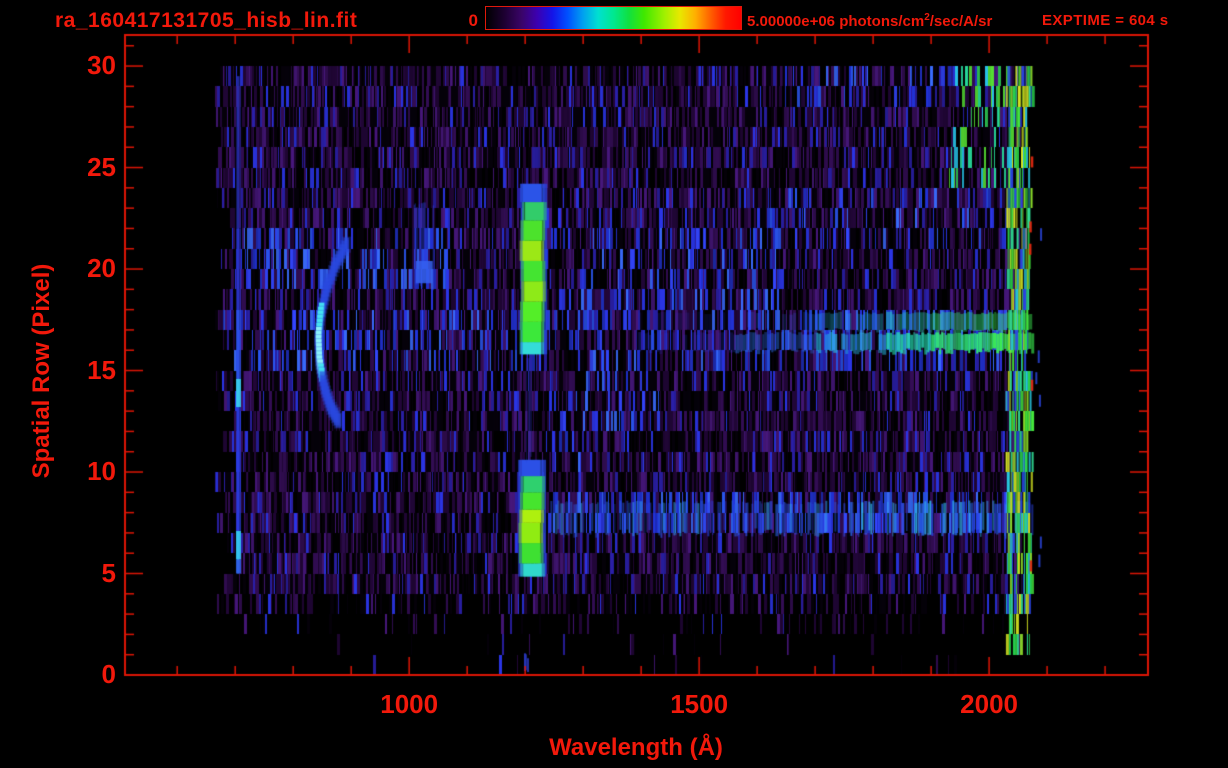 This screenshot has width=1228, height=768. What do you see at coordinates (101, 369) in the screenshot?
I see `y-tick-label: 15` at bounding box center [101, 369].